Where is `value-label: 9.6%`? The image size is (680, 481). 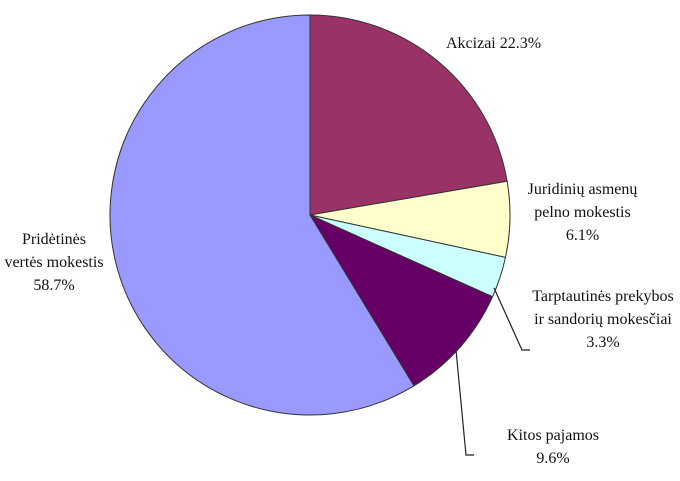 value-label: 9.6% is located at coordinates (553, 459).